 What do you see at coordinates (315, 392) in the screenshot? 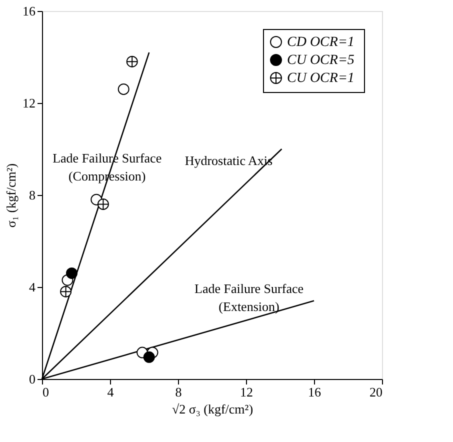
I see `x-tick-label: 16` at bounding box center [315, 392].